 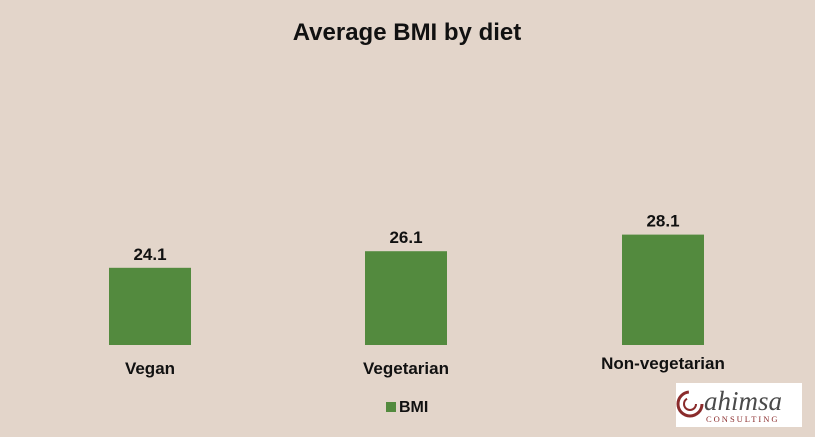 I want to click on legend: BMI, so click(x=407, y=407).